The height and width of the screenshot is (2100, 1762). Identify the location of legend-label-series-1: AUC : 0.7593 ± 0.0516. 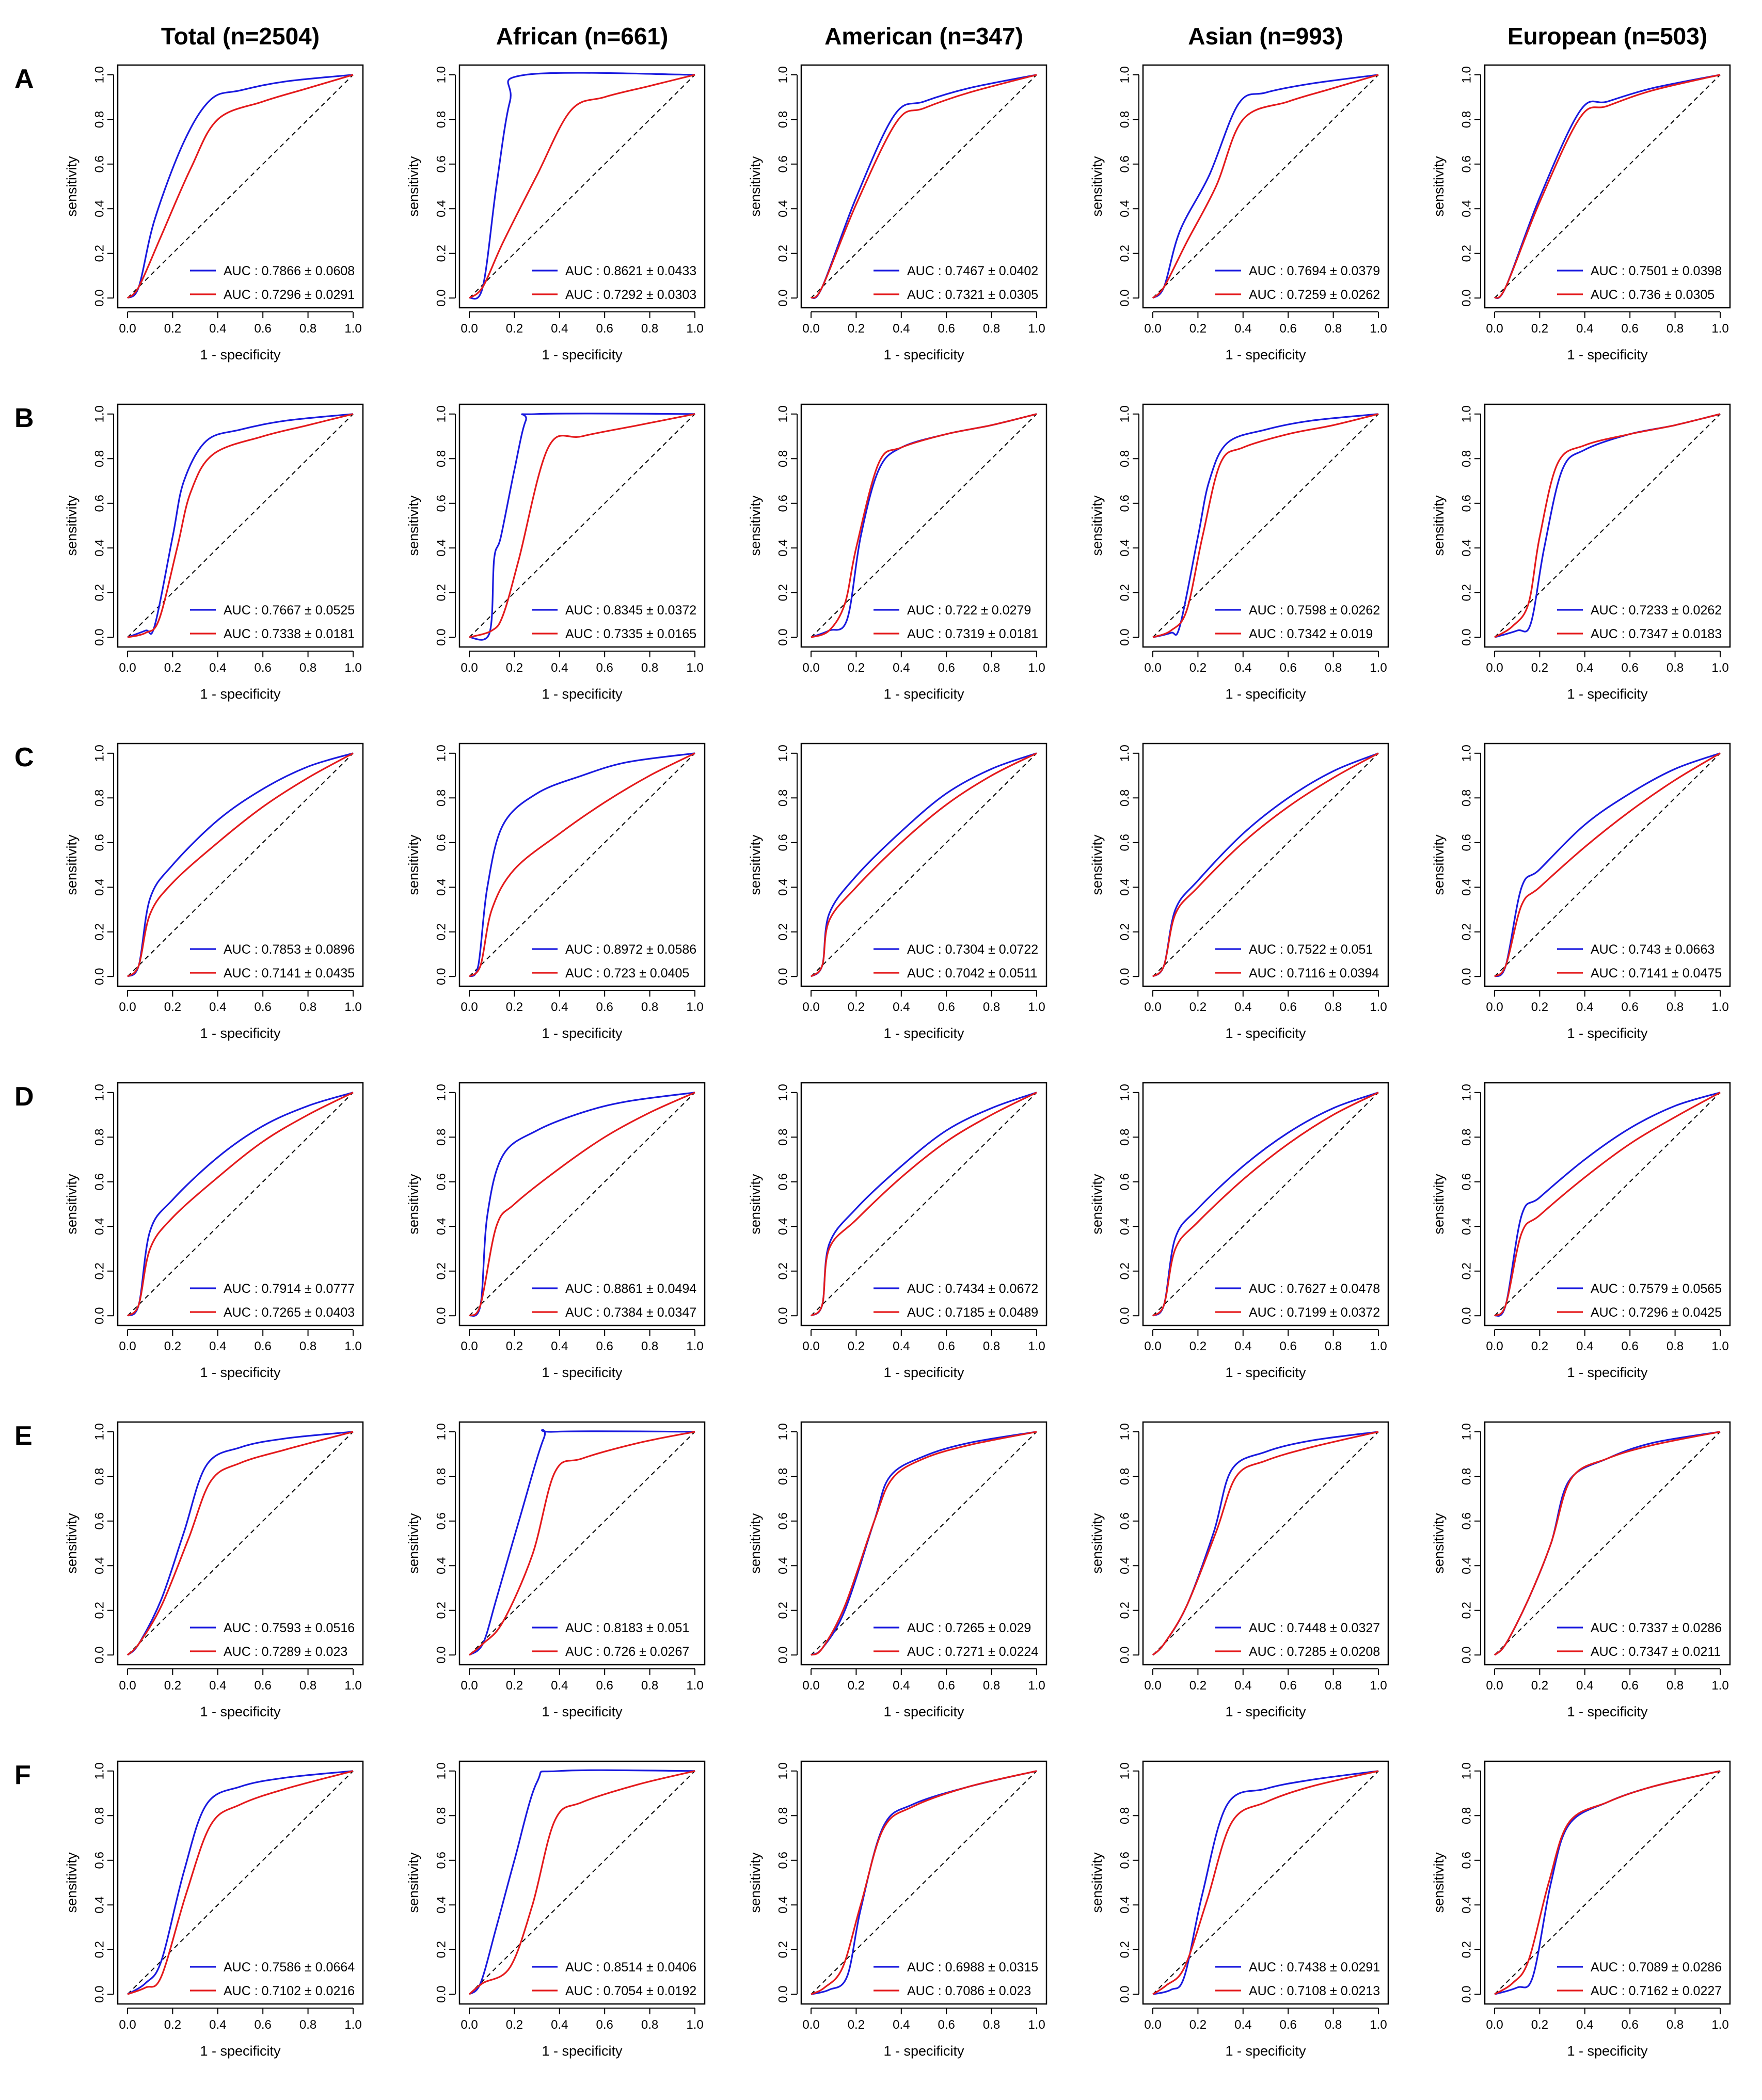
(290, 1628).